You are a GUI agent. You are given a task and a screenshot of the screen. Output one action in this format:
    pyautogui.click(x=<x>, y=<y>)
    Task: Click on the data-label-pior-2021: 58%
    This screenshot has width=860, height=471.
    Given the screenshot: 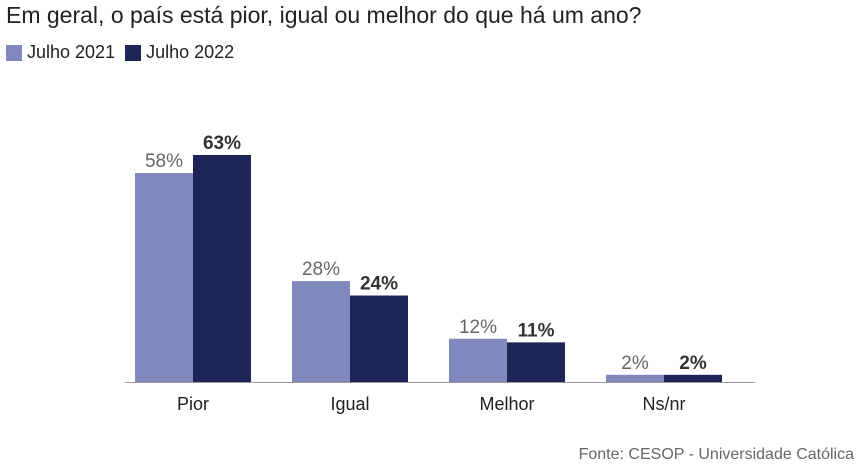 What is the action you would take?
    pyautogui.click(x=164, y=161)
    